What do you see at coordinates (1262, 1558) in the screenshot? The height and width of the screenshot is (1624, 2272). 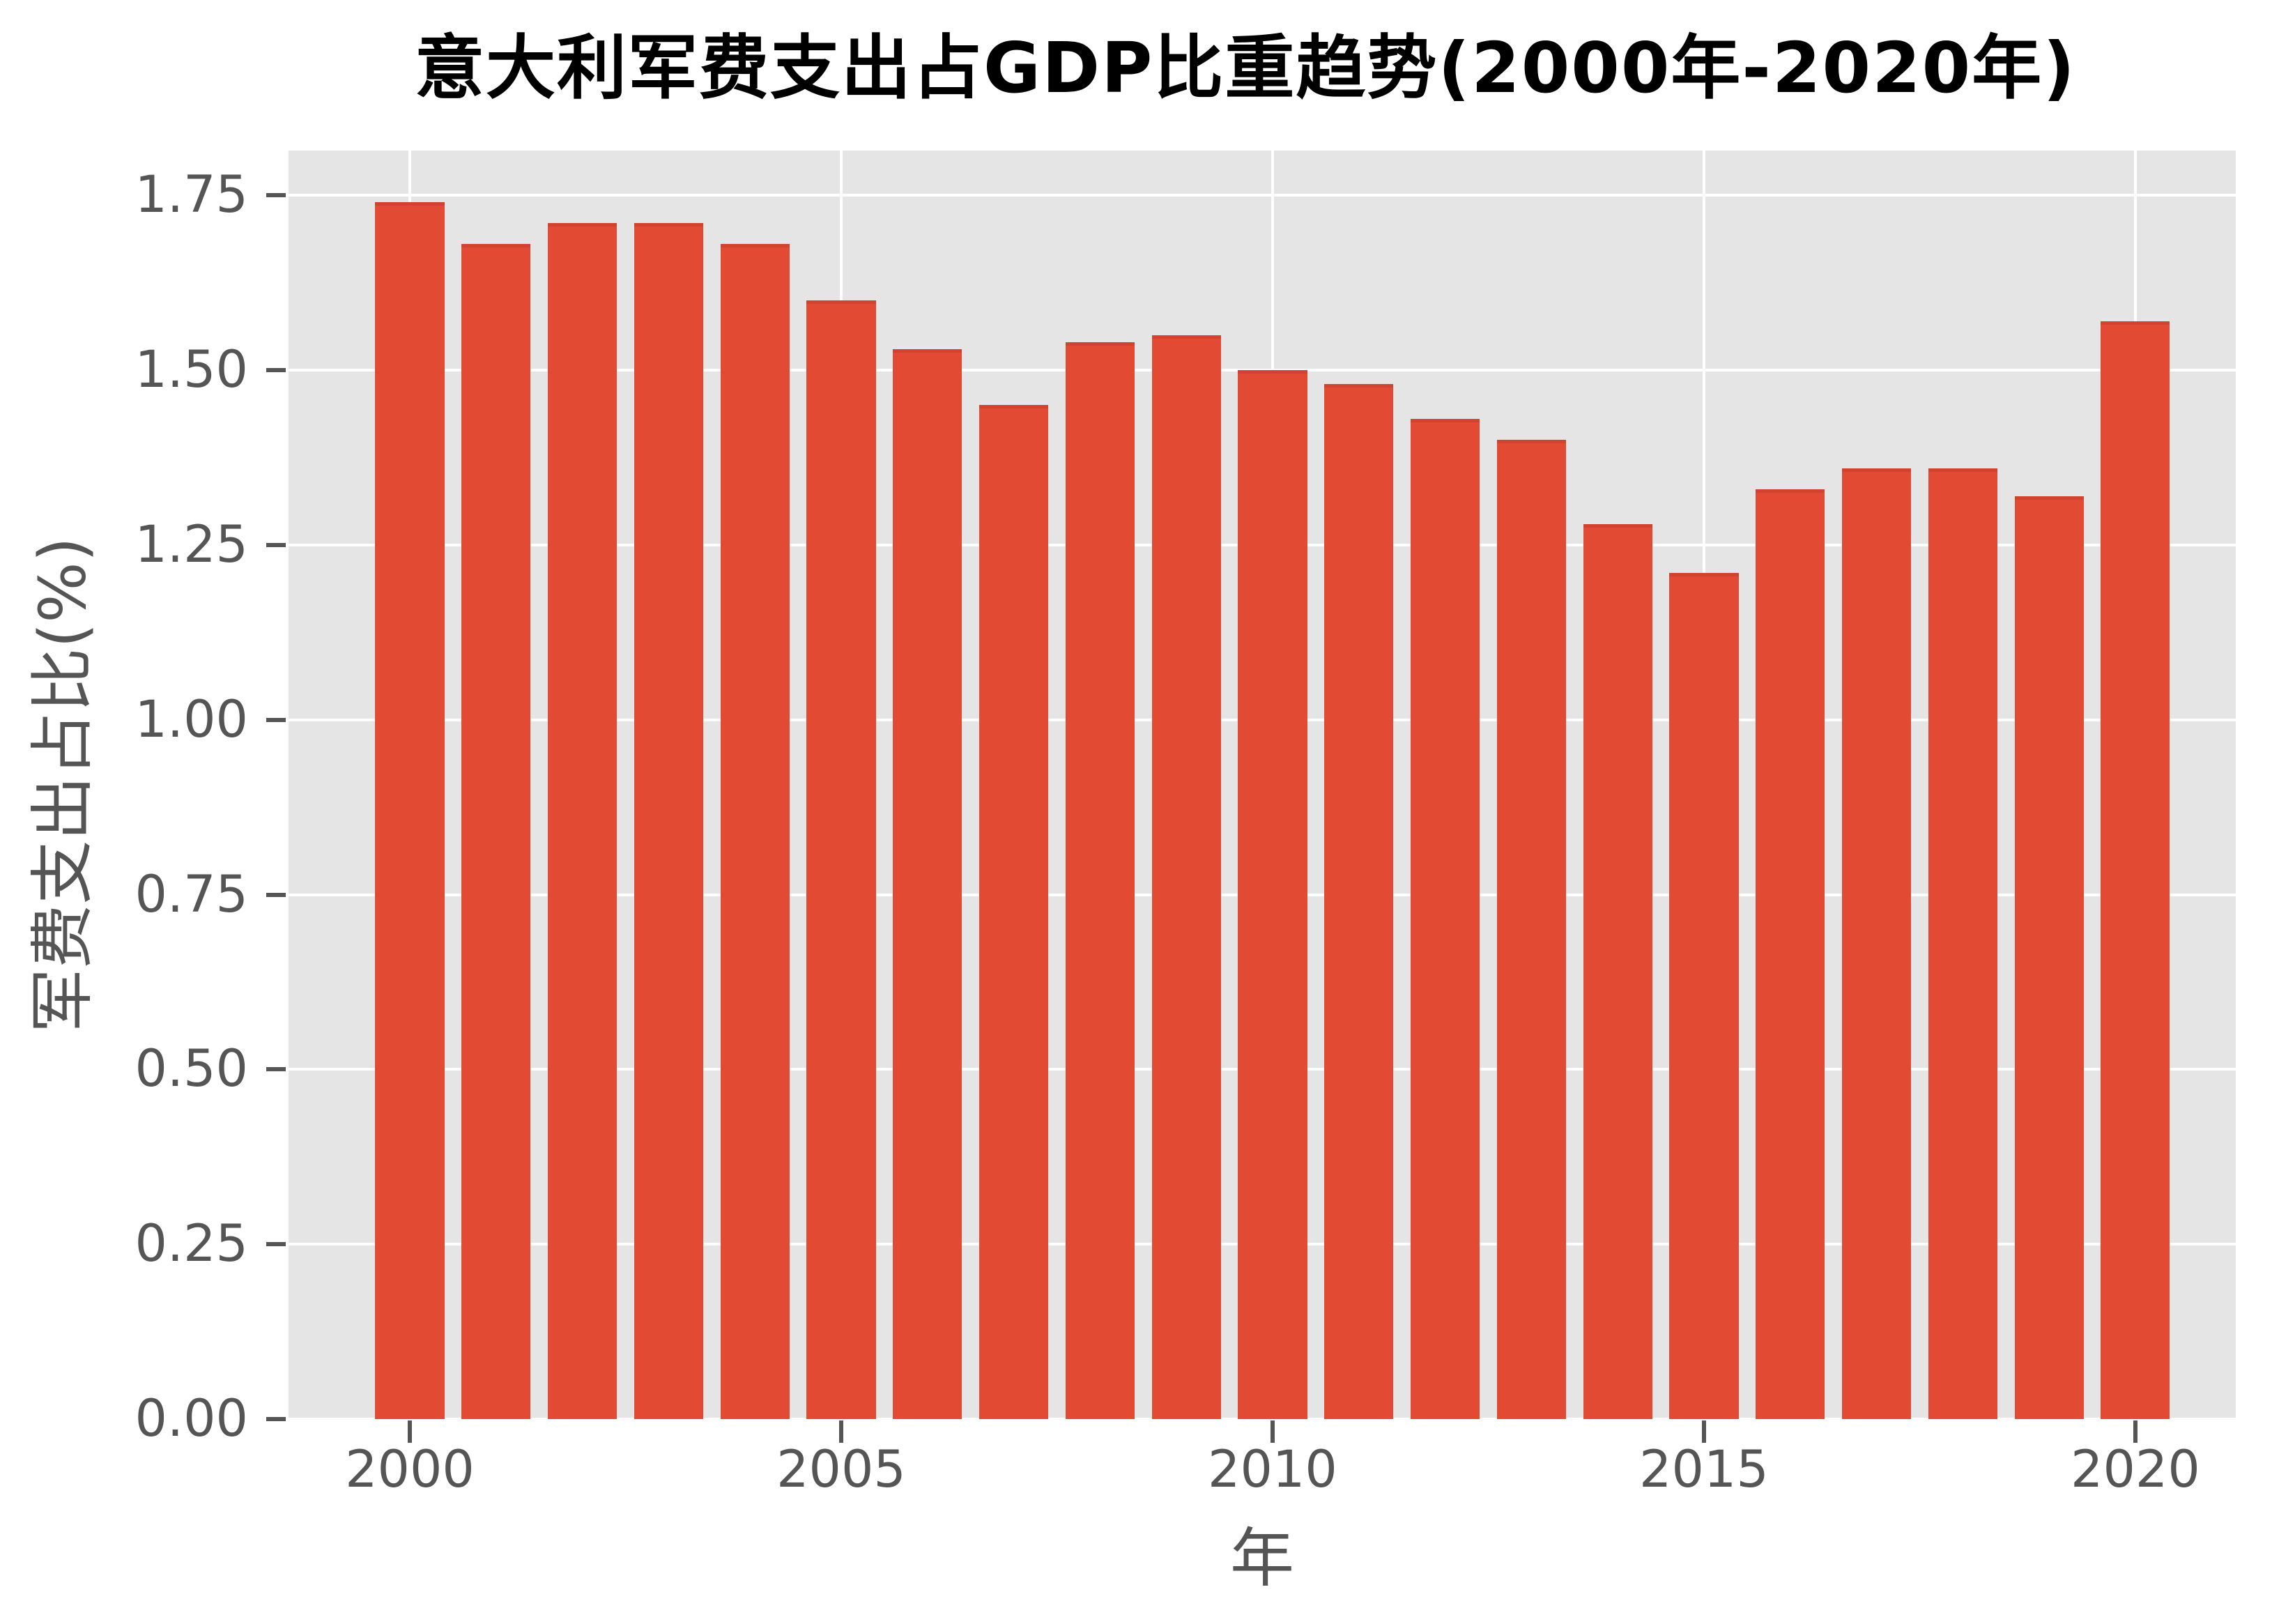 I see `x-axis-title: 年` at bounding box center [1262, 1558].